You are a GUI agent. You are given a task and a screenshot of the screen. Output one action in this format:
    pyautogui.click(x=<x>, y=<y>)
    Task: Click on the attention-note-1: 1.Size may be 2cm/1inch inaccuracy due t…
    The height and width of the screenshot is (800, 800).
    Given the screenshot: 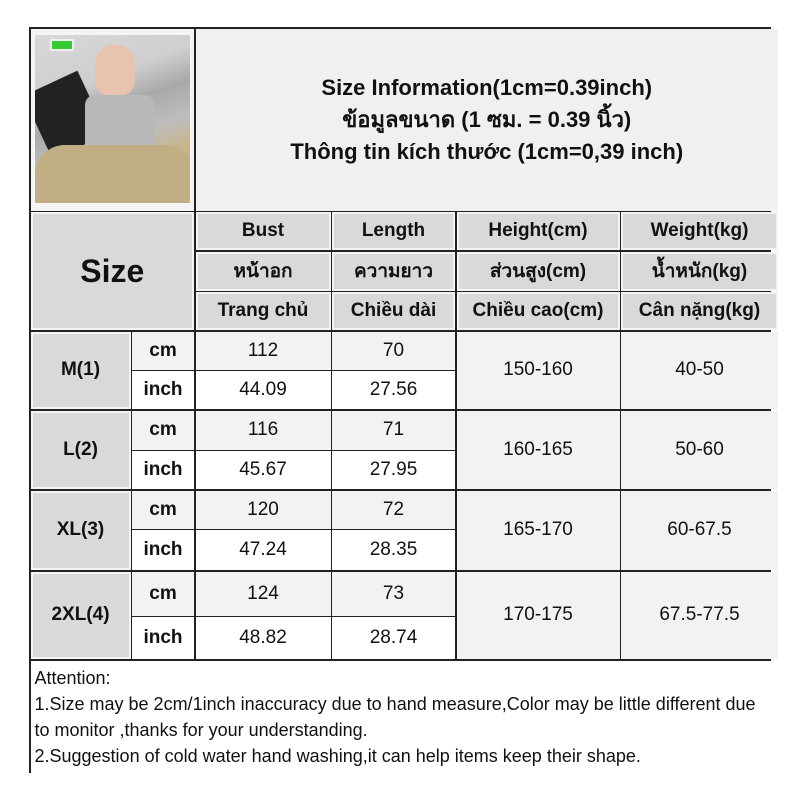 What is the action you would take?
    pyautogui.click(x=395, y=716)
    